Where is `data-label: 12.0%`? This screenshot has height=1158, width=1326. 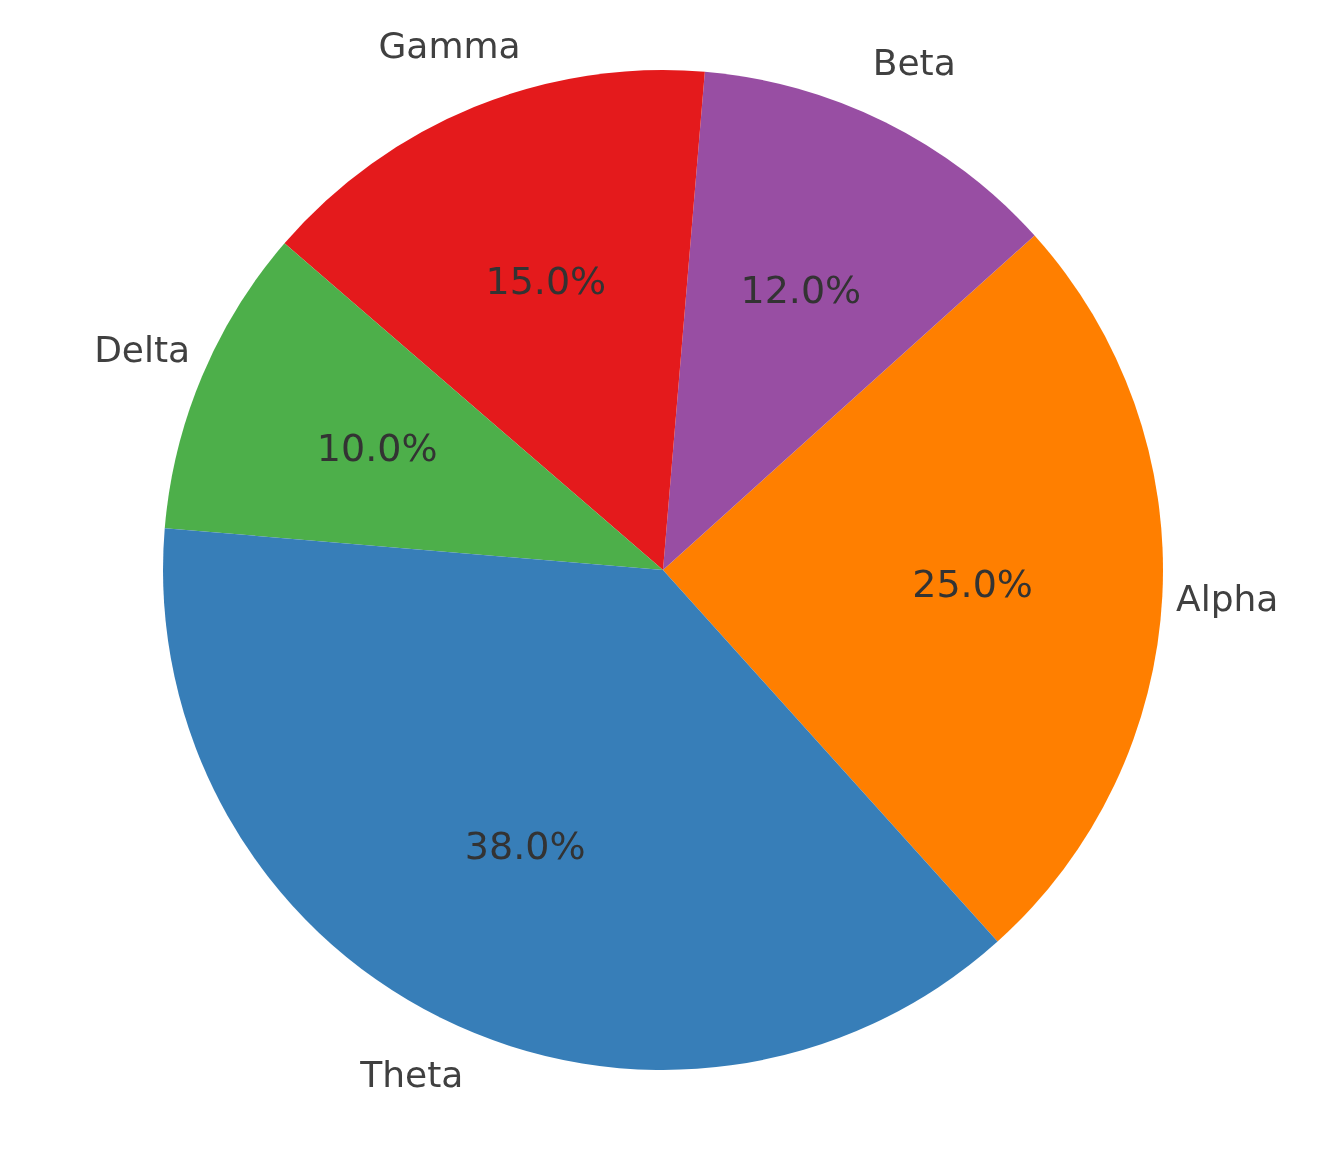
data-label: 12.0% is located at coordinates (801, 290).